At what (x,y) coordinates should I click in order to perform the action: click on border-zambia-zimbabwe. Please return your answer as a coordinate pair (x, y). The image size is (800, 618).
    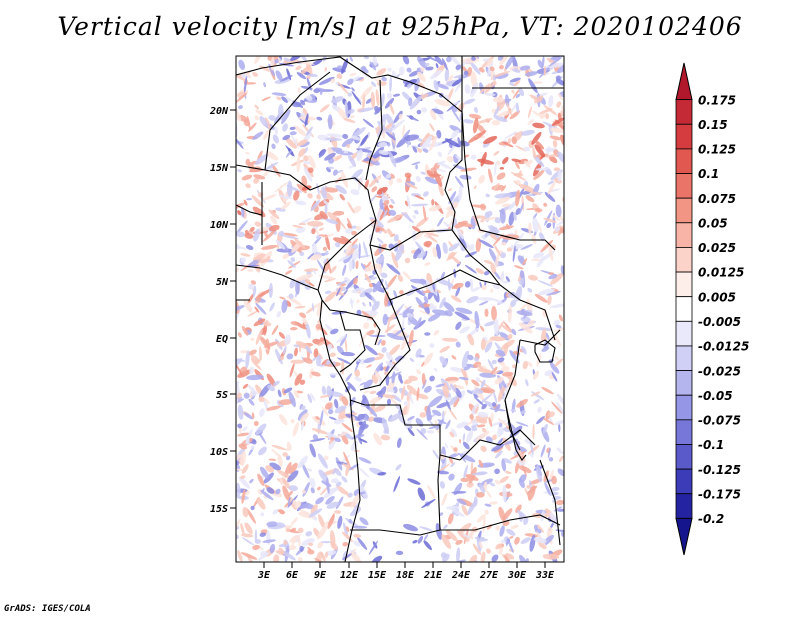
    Looking at the image, I should click on (517, 522).